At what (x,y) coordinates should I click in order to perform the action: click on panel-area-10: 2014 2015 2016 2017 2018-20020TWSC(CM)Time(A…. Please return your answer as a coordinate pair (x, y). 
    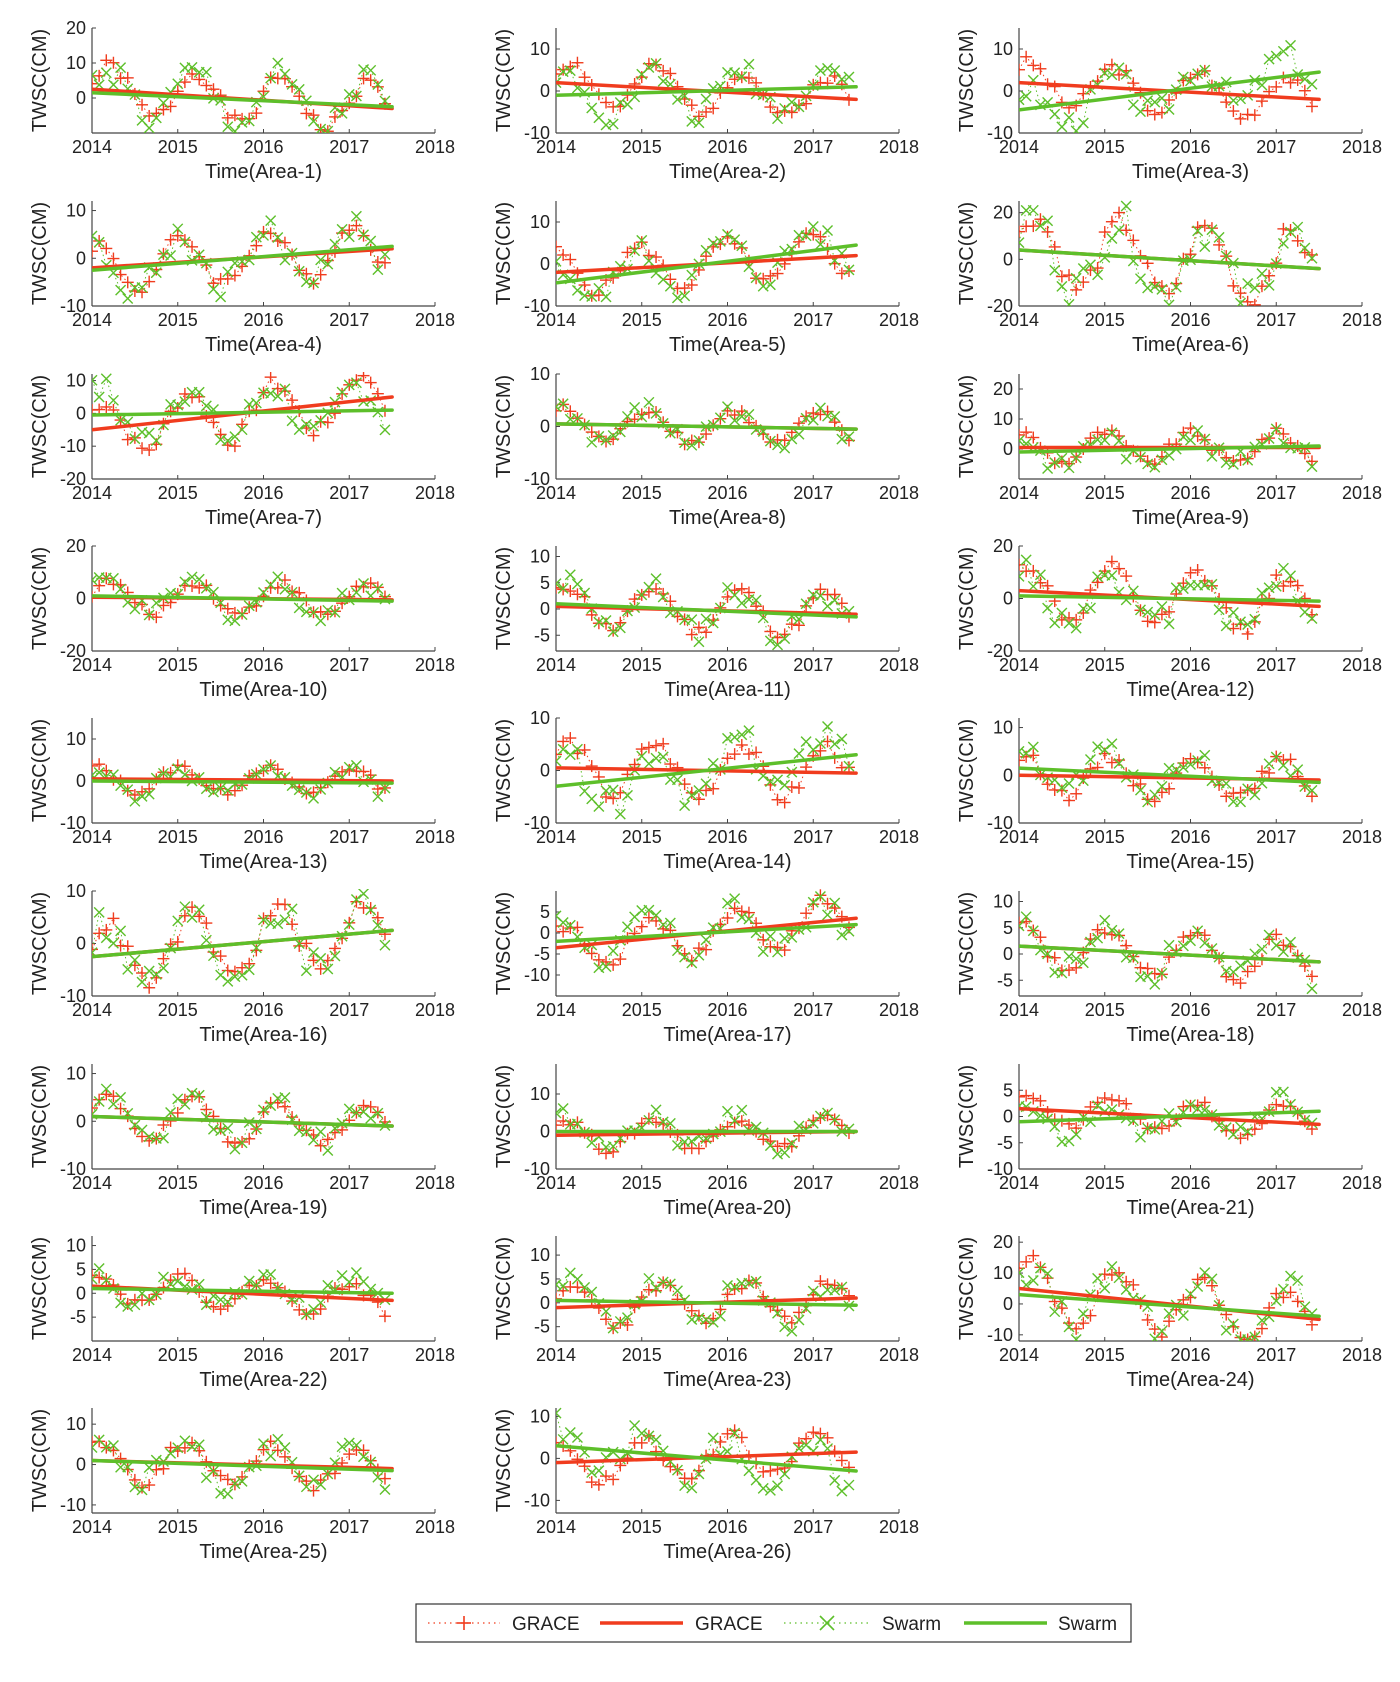
    Looking at the image, I should click on (242, 618).